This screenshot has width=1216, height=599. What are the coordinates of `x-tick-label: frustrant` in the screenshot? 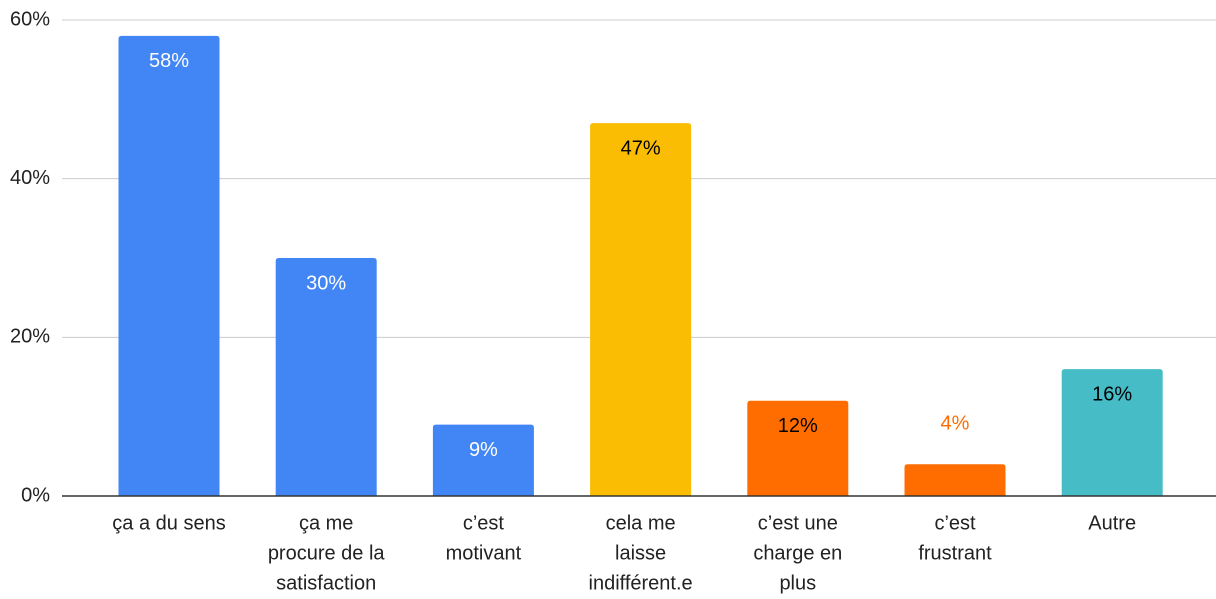 It's located at (955, 553).